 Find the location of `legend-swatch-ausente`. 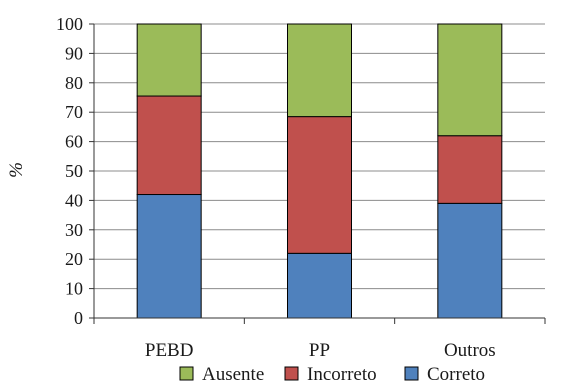

legend-swatch-ausente is located at coordinates (186, 373).